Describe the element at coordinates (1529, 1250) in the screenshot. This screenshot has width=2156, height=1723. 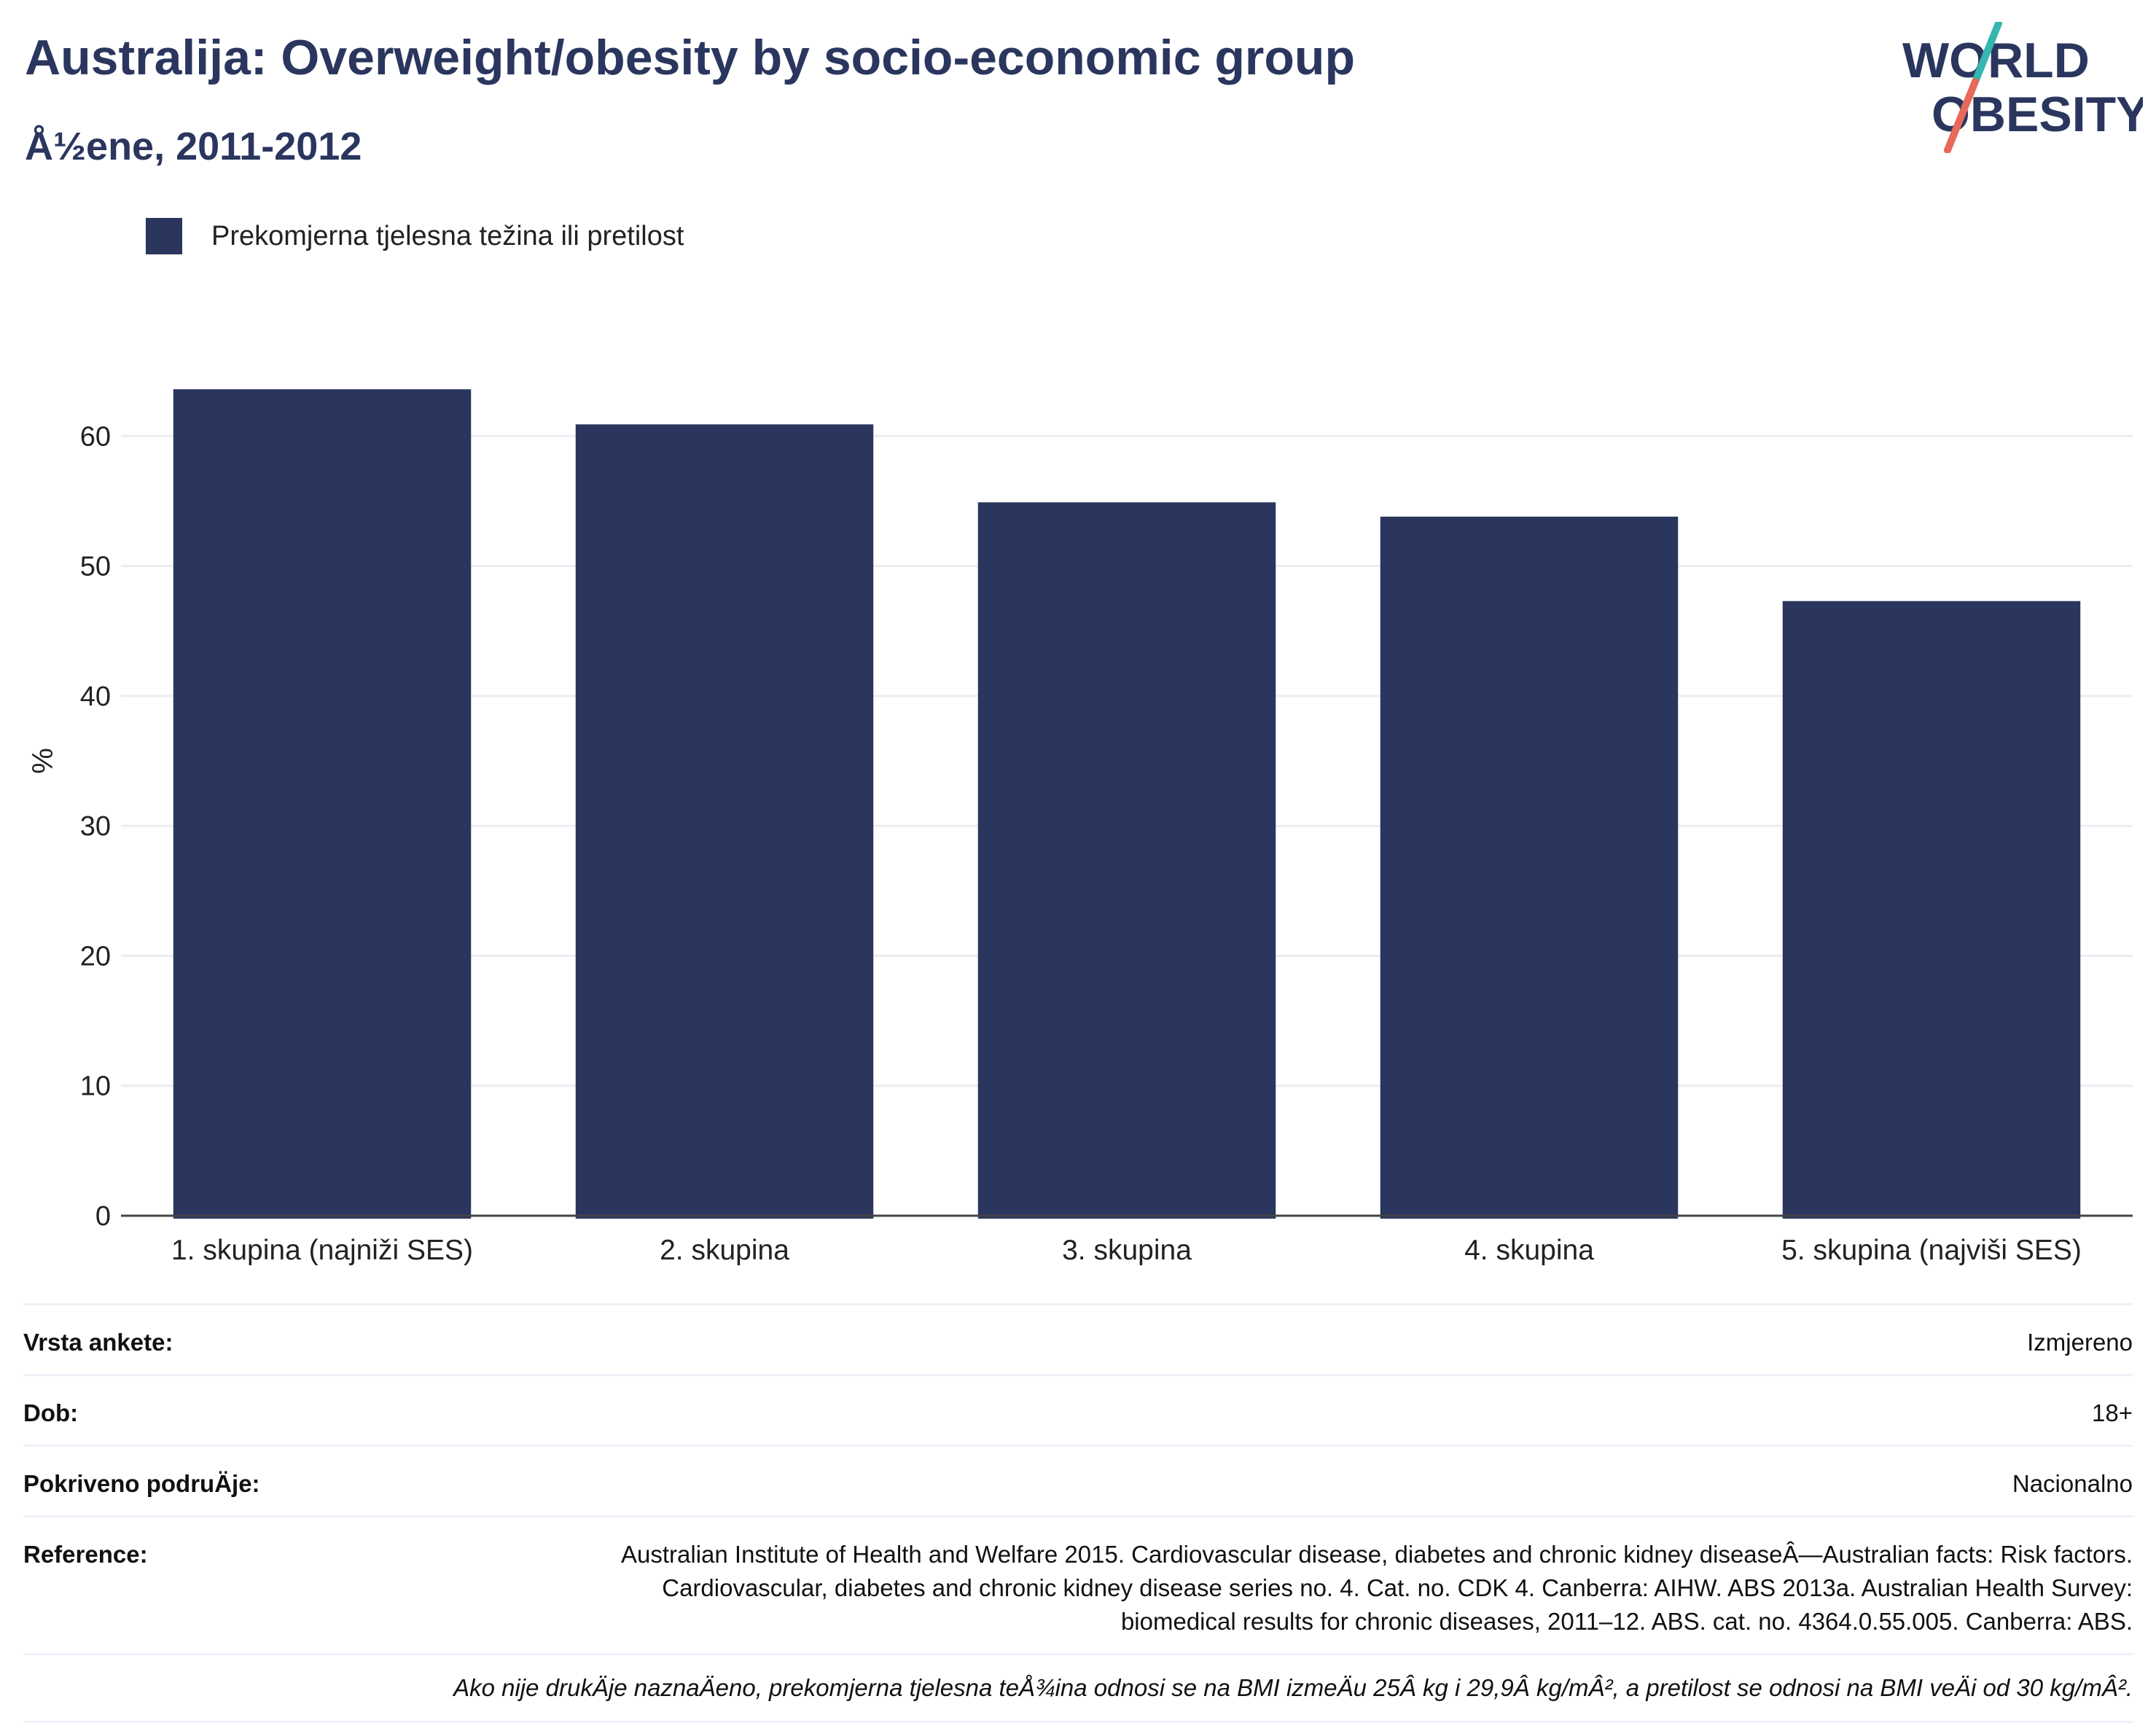
I see `x-tick-label: 4. skupina` at that location.